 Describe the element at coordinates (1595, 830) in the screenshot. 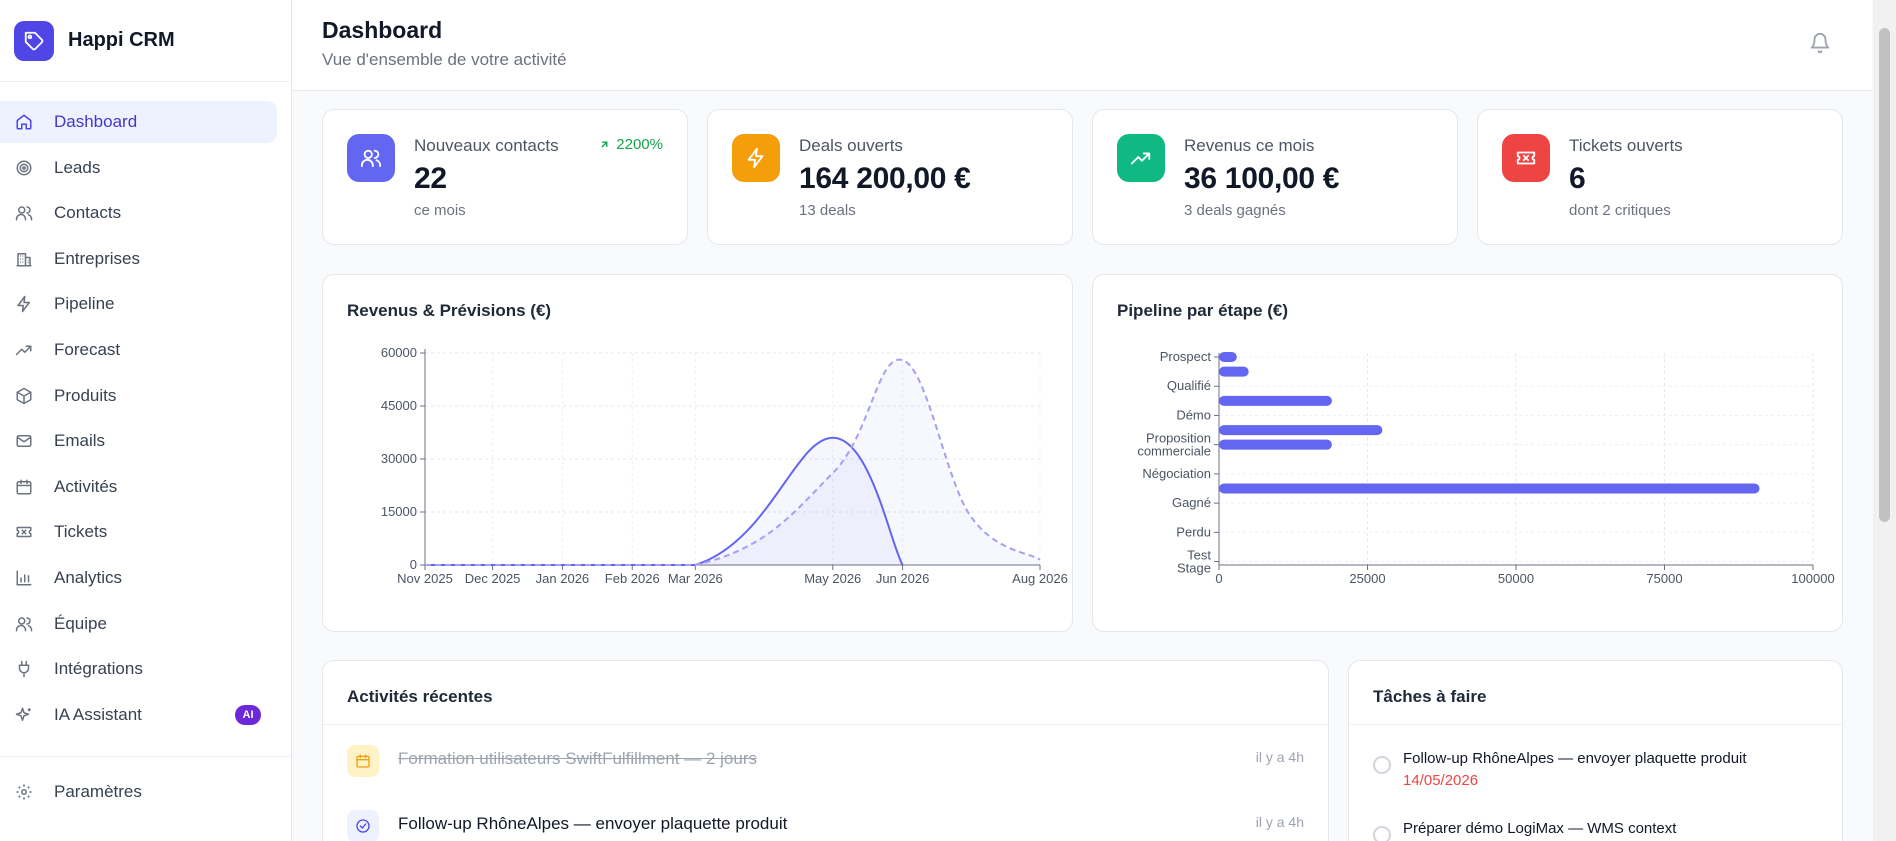

I see `task-item: Préparer démo LogiMax — WMS context` at that location.